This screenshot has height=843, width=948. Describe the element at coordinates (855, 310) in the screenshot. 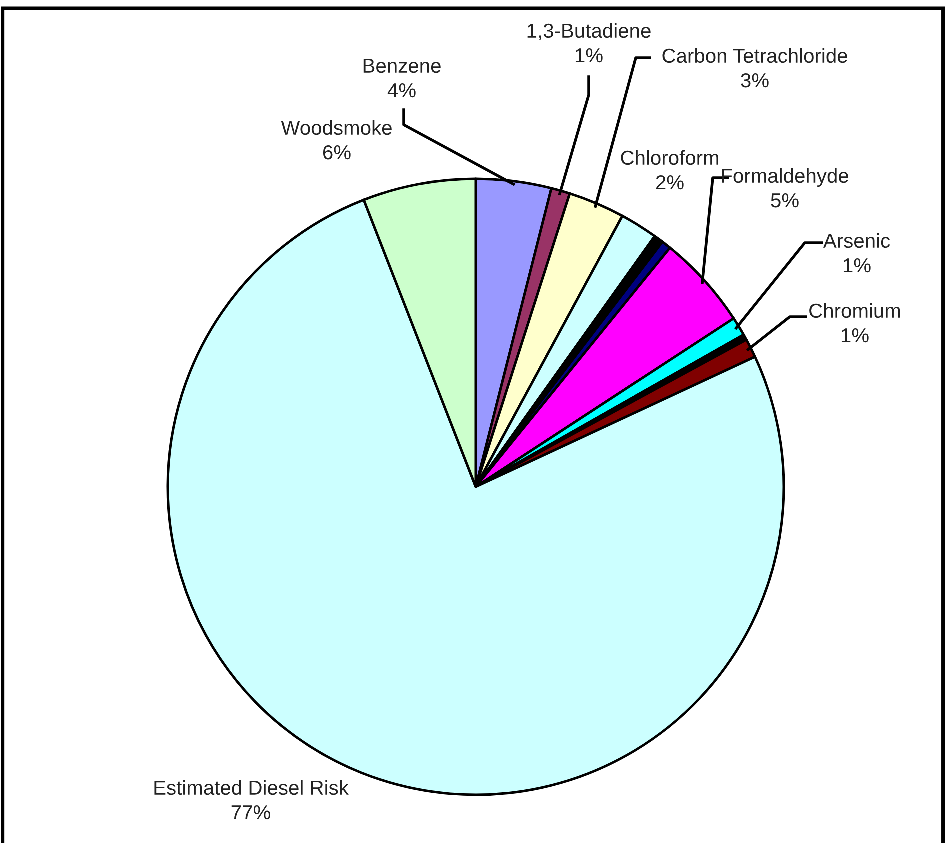

I see `slice-label: Chromium` at that location.